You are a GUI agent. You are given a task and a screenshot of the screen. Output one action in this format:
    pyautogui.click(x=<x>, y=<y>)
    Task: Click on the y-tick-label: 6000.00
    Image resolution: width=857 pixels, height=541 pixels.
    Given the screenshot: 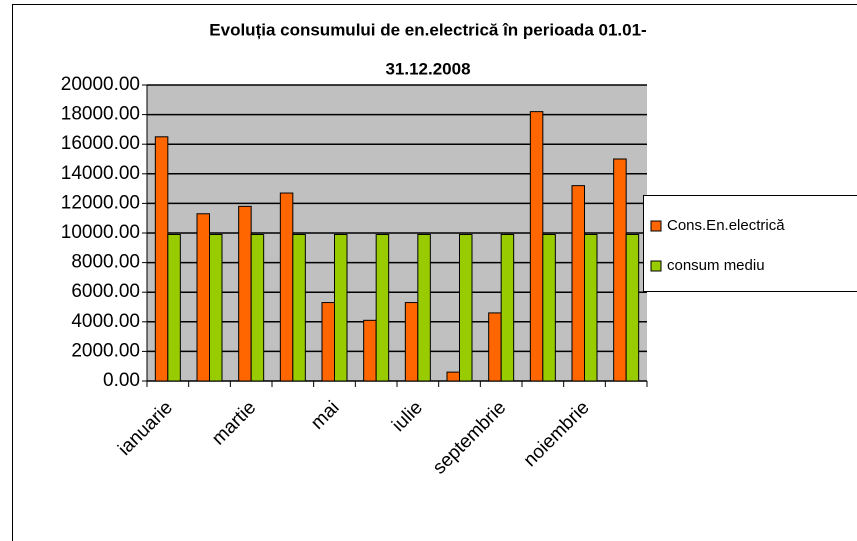 What is the action you would take?
    pyautogui.click(x=105, y=291)
    